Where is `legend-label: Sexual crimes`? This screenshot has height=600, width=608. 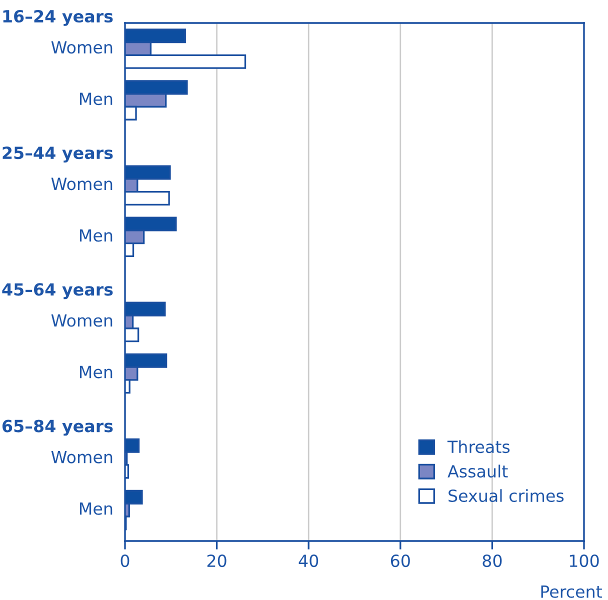 legend-label: Sexual crimes is located at coordinates (506, 495).